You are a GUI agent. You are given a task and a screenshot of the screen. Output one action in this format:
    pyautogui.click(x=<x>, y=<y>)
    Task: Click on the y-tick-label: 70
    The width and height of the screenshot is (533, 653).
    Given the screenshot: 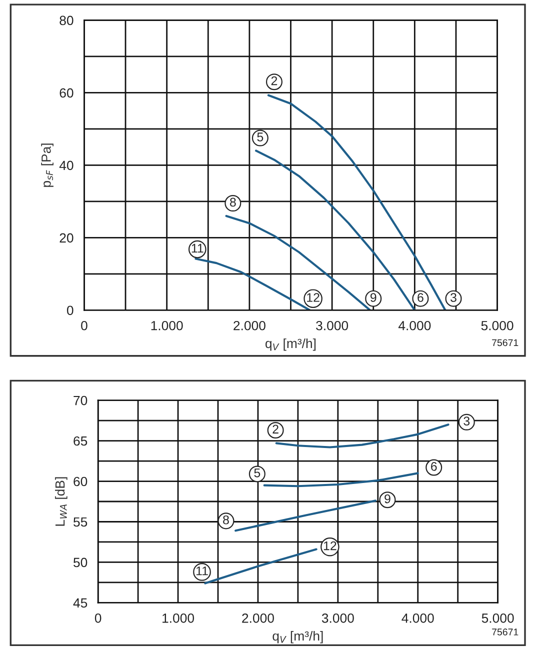 What is the action you would take?
    pyautogui.click(x=81, y=401)
    